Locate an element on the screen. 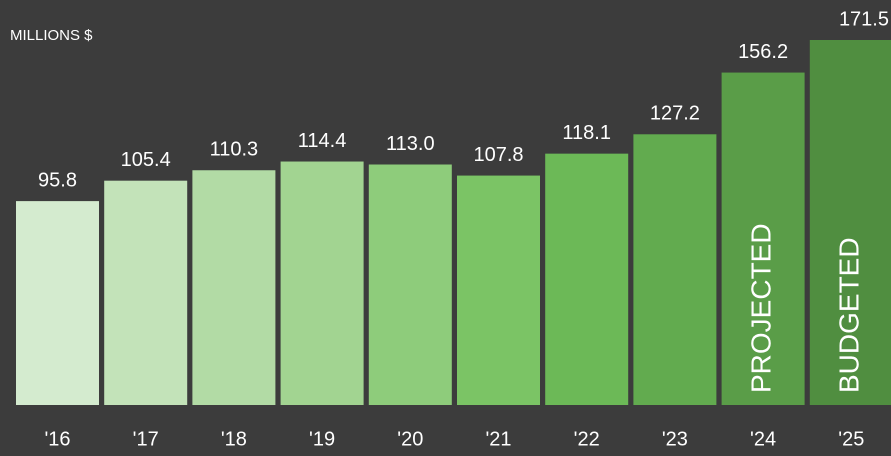  x-tick-label: '17 is located at coordinates (146, 439).